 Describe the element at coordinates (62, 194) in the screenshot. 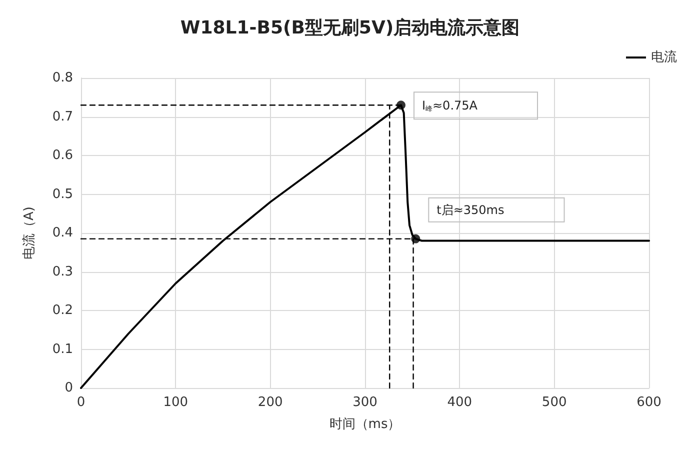

I see `y-tick-label: 0.5` at that location.